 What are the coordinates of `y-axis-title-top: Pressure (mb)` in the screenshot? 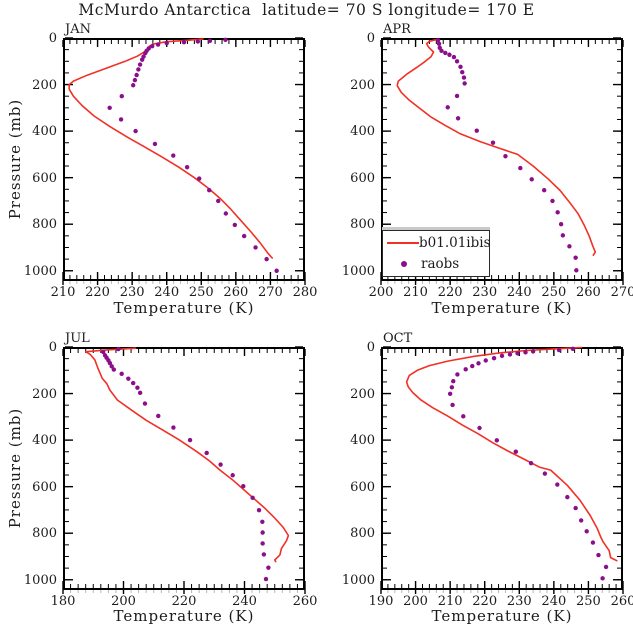 It's located at (15, 159).